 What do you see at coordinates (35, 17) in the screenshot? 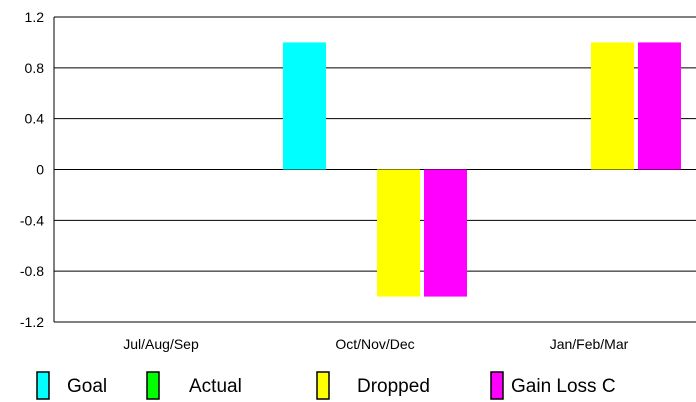
I see `y-tick-label: 1.2` at bounding box center [35, 17].